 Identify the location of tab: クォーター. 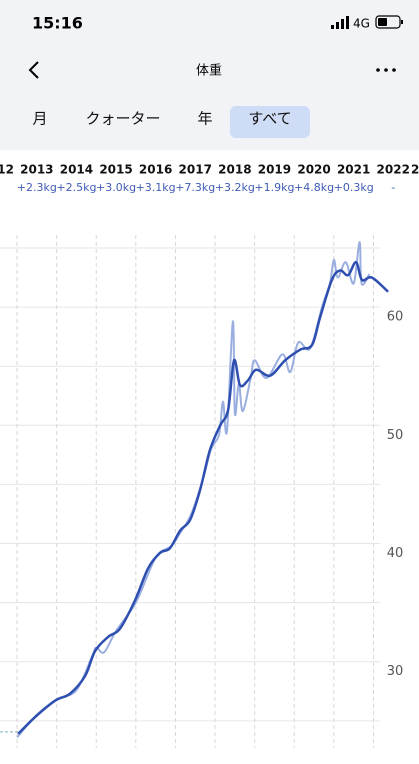
(122, 119).